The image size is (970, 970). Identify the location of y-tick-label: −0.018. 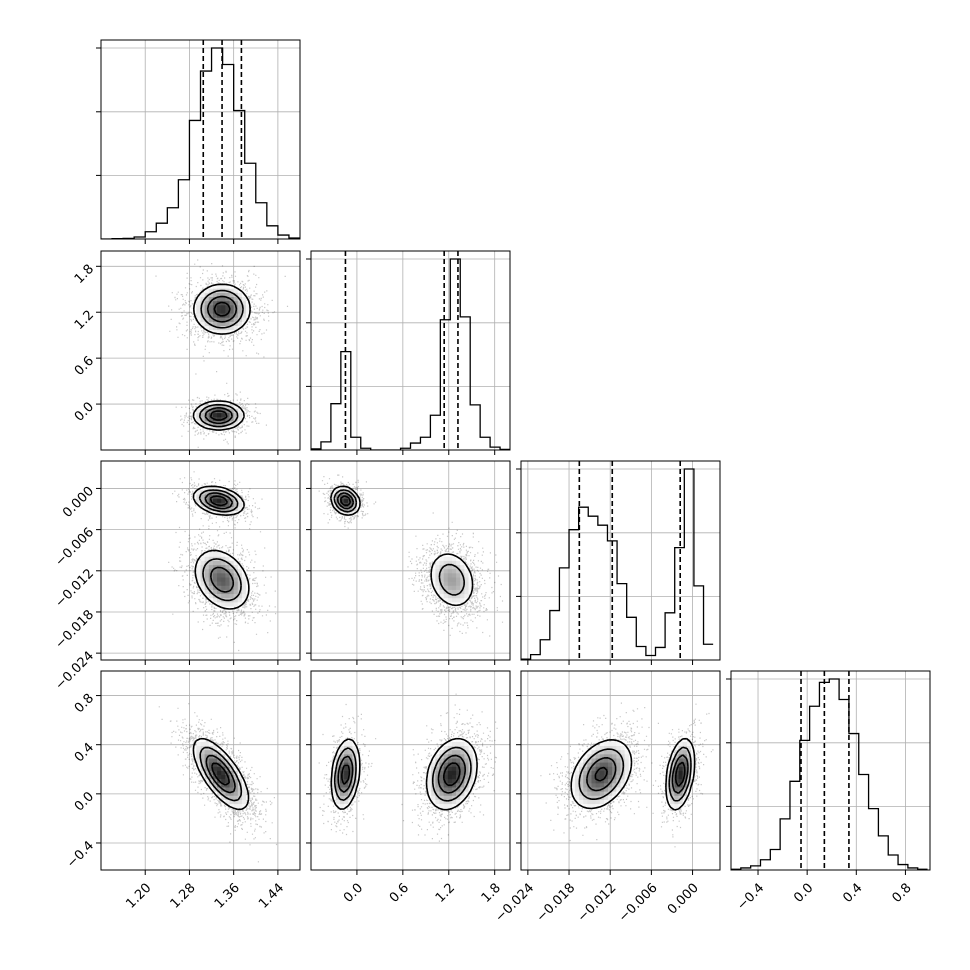
(74, 629).